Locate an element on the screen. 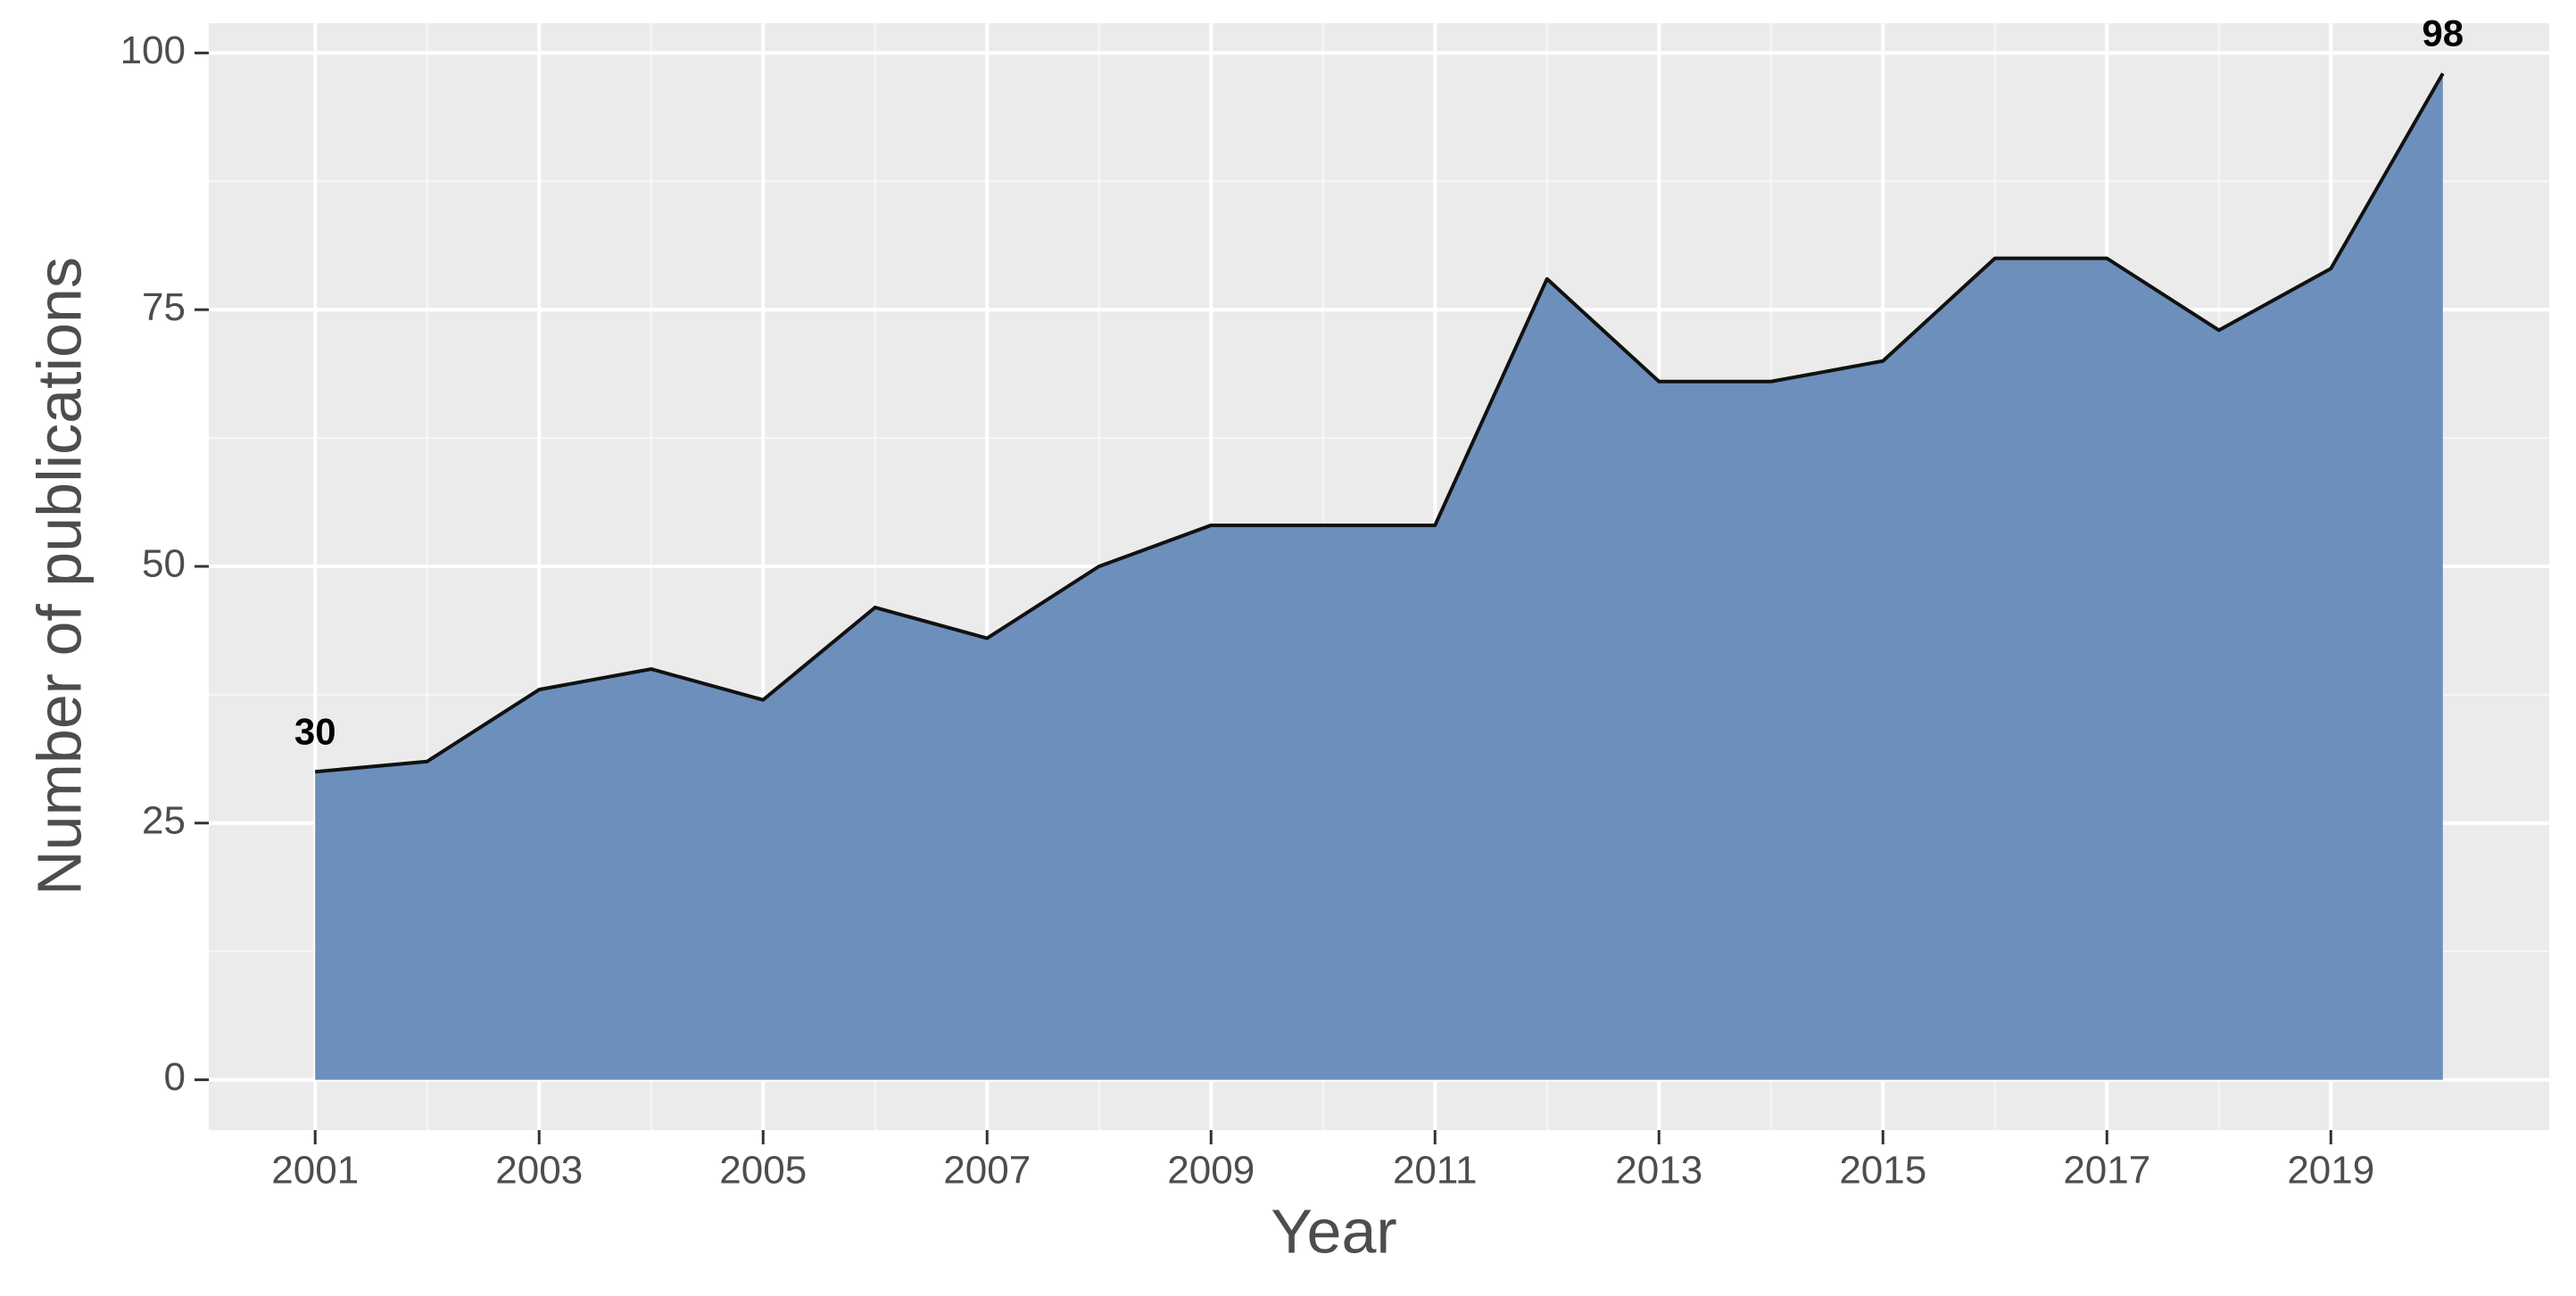  x-tick-label: 2001 is located at coordinates (315, 1171).